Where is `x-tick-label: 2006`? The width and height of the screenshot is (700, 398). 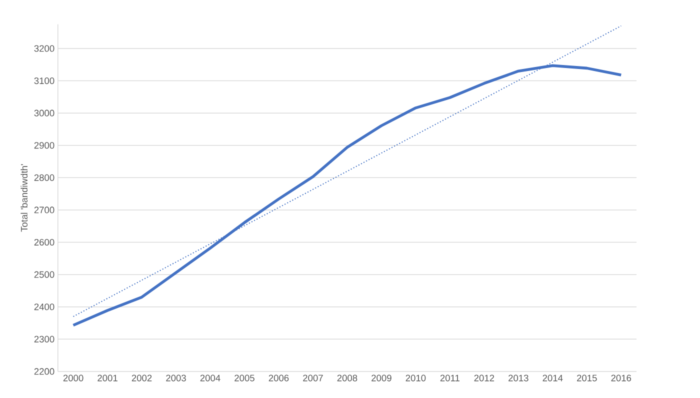 x-tick-label: 2006 is located at coordinates (278, 378).